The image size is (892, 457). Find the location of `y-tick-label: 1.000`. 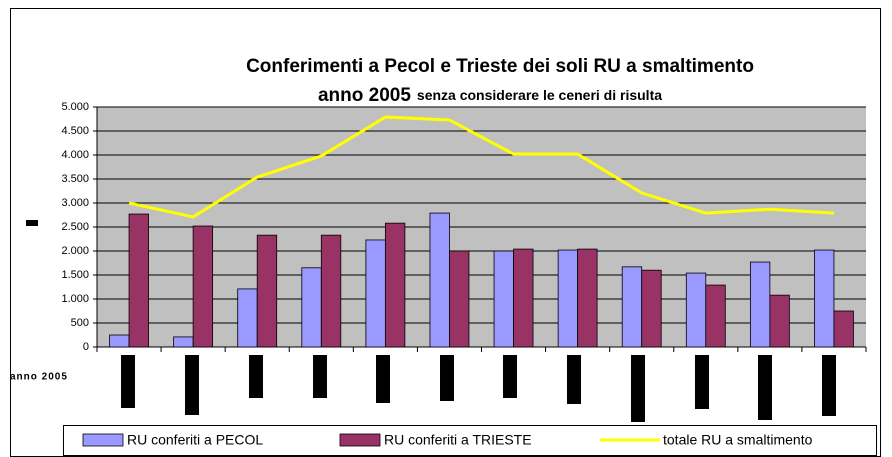

y-tick-label: 1.000 is located at coordinates (75, 299).